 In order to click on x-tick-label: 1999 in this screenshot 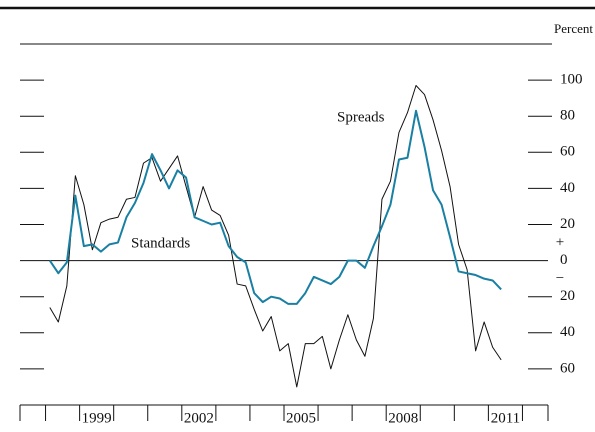, I will do `click(97, 418)`.